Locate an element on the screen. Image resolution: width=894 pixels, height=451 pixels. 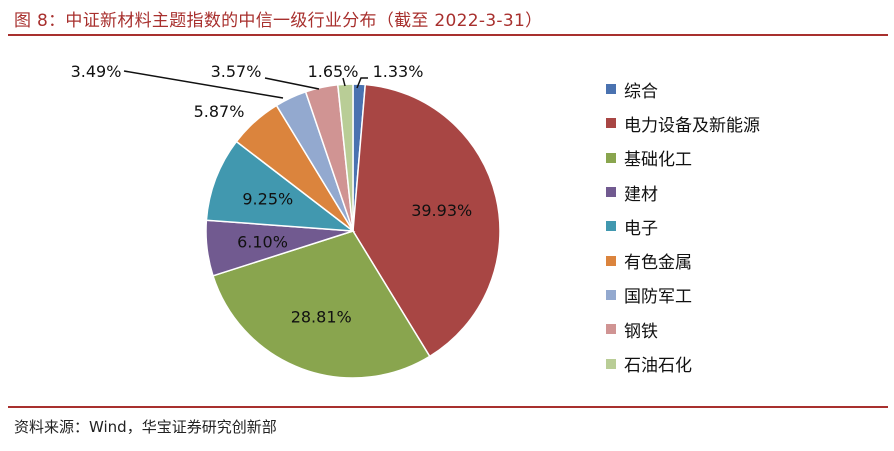
figure-title: 图 8：中证新材料主题指数的中信一级行业分布（截至 2022-3-31） is located at coordinates (278, 21).